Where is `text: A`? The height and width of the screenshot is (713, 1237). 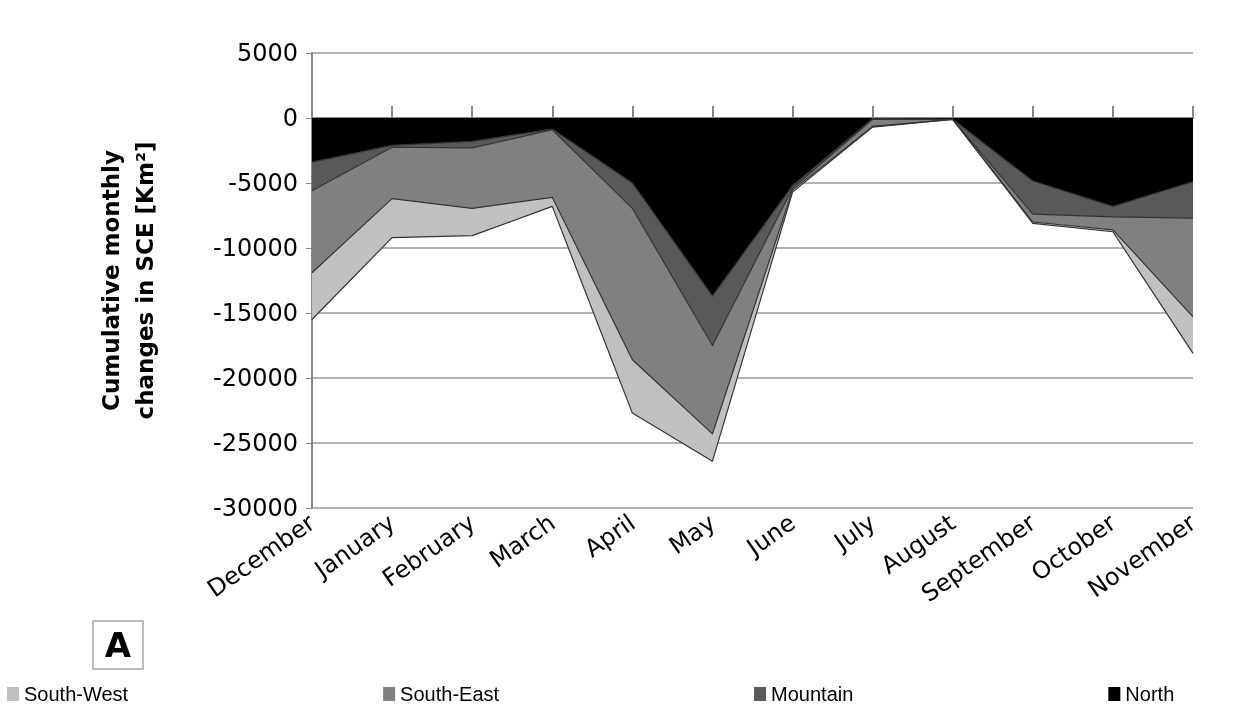
text: A is located at coordinates (118, 645).